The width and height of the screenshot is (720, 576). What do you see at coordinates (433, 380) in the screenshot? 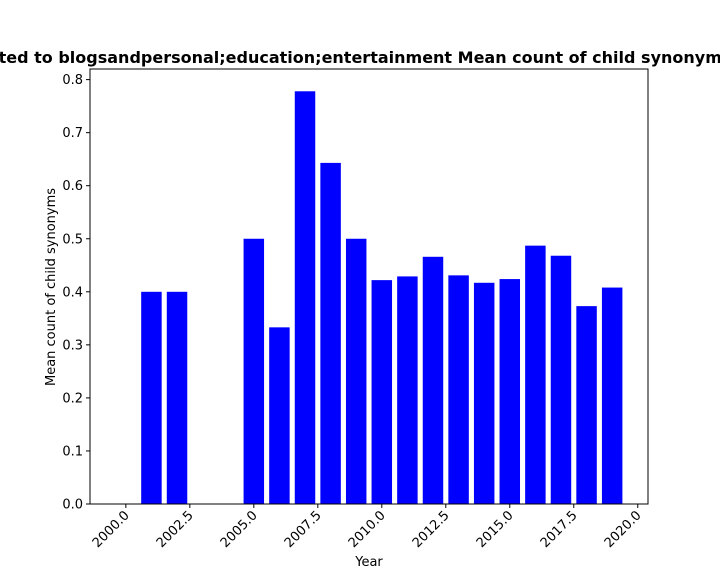
I see `bar-2012` at bounding box center [433, 380].